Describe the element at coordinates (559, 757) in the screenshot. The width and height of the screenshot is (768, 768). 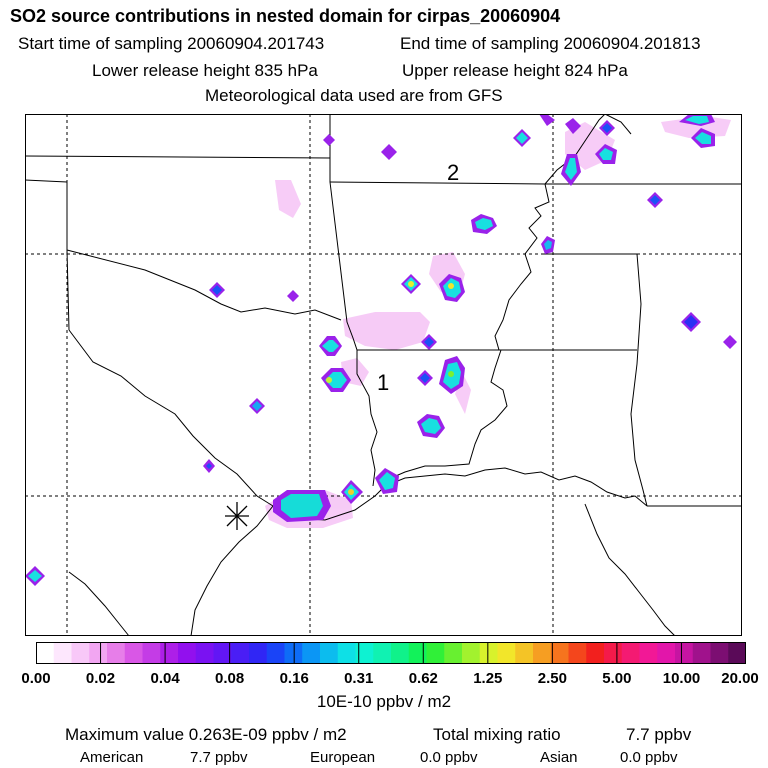
I see `asian-label: Asian` at that location.